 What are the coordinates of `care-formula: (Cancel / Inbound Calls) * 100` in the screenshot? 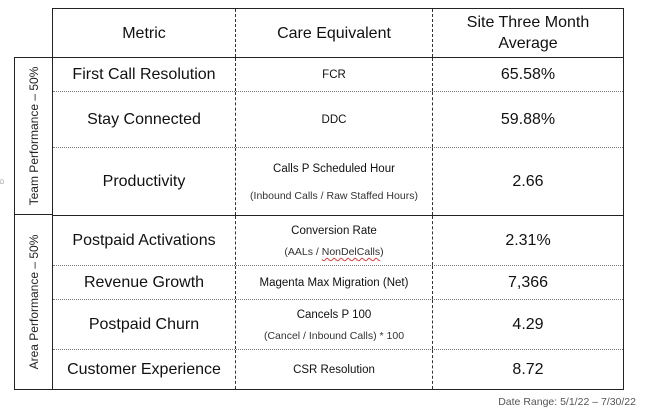 It's located at (334, 335).